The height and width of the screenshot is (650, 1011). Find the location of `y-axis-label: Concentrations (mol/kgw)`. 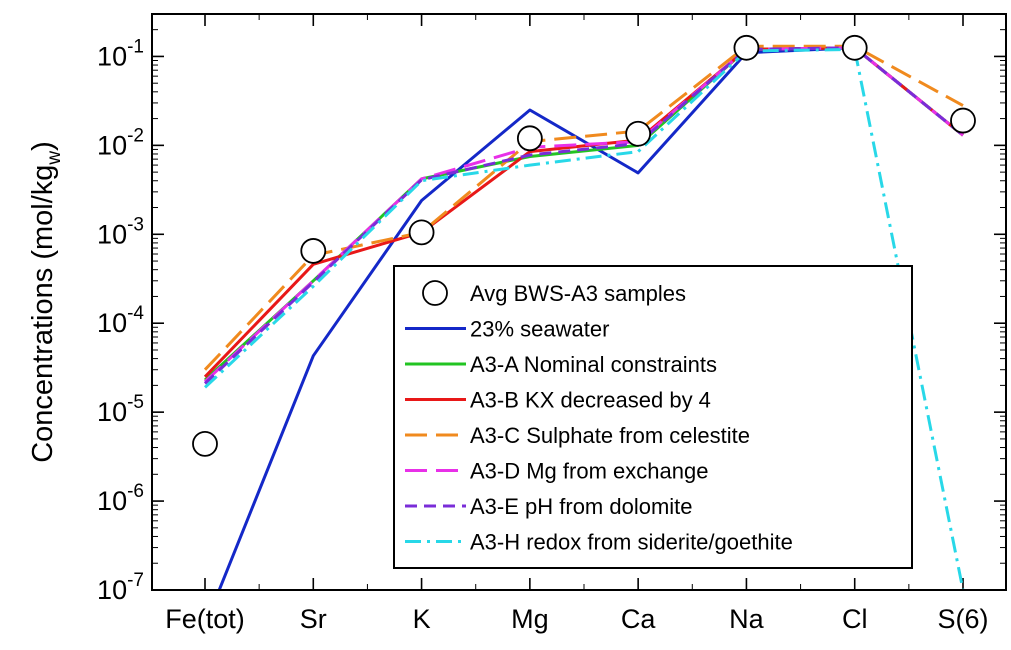

y-axis-label: Concentrations (mol/kgw) is located at coordinates (46, 302).